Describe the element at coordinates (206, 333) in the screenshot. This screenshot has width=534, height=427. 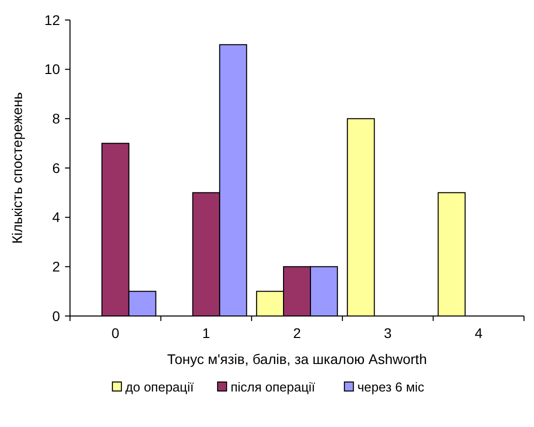
I see `x-tick-label: 1` at that location.